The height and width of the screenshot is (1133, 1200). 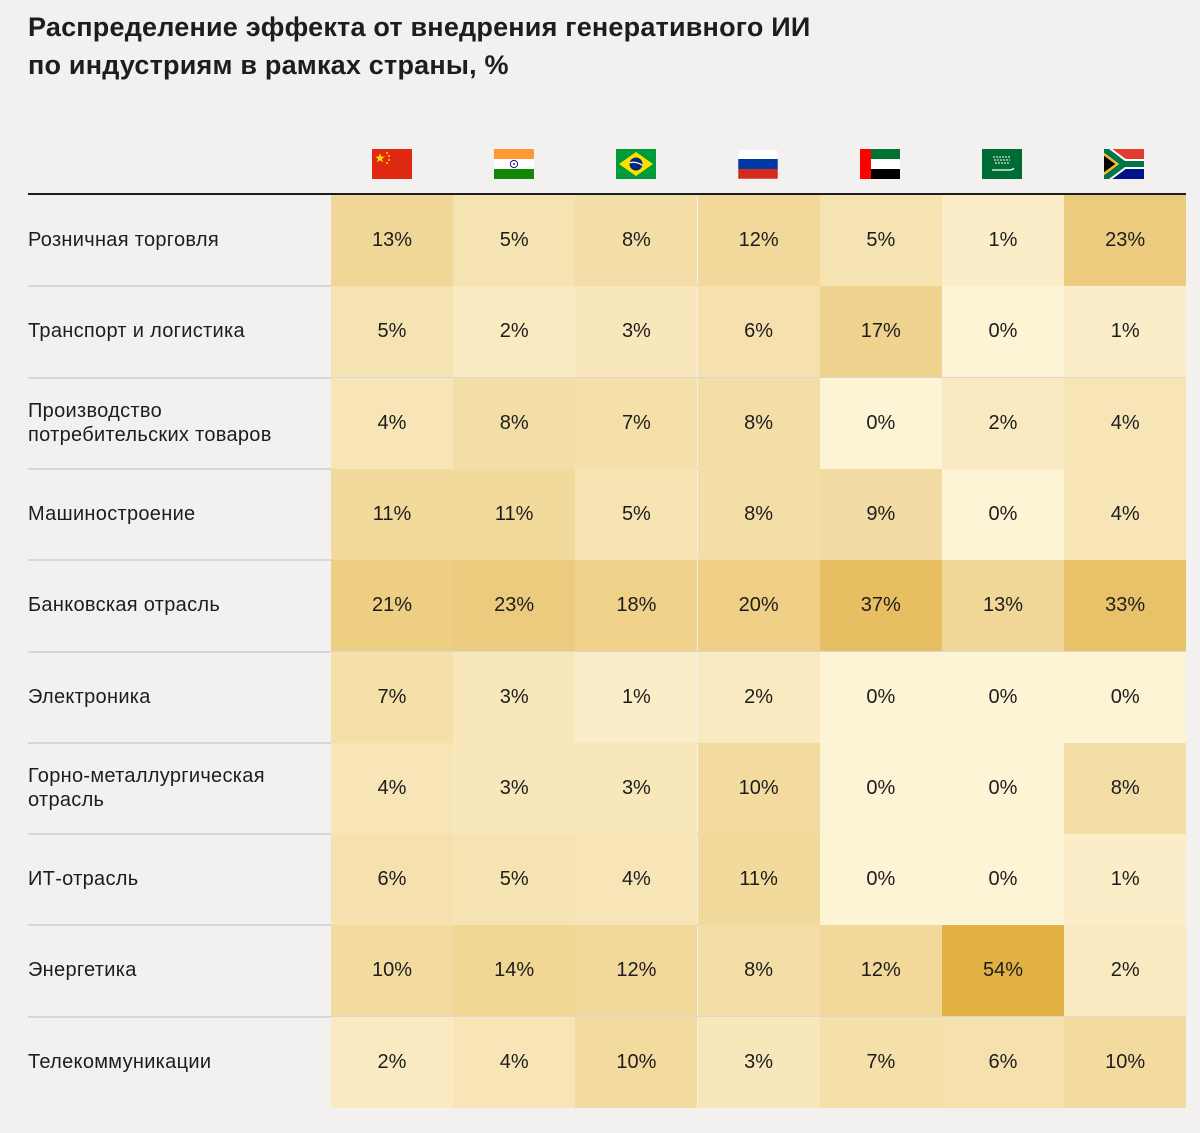 What do you see at coordinates (268, 65) in the screenshot?
I see `chart-title-line-2: по индустриям в рамках страны, %` at bounding box center [268, 65].